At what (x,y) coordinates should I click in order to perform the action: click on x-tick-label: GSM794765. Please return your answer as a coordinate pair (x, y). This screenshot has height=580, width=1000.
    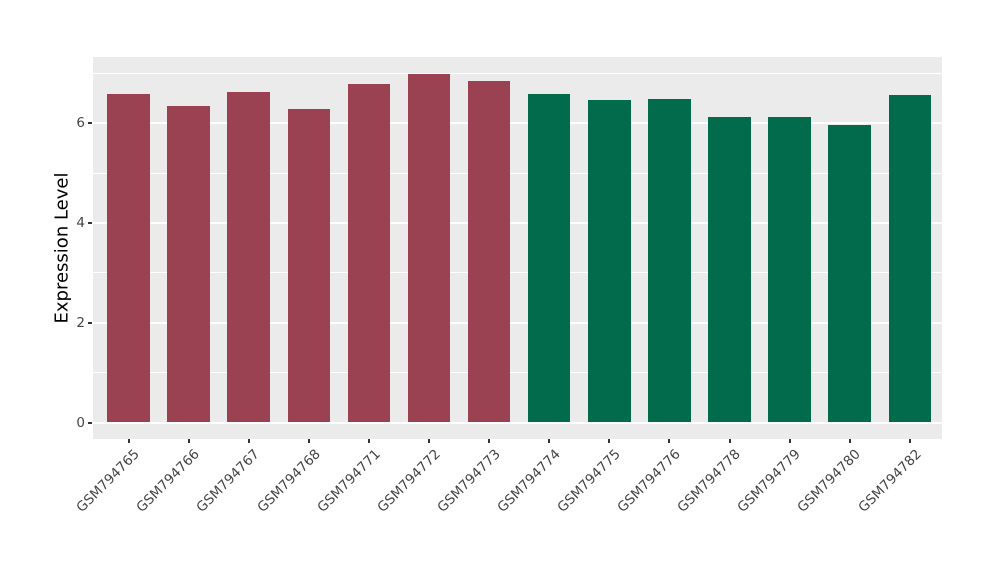
    Looking at the image, I should click on (108, 481).